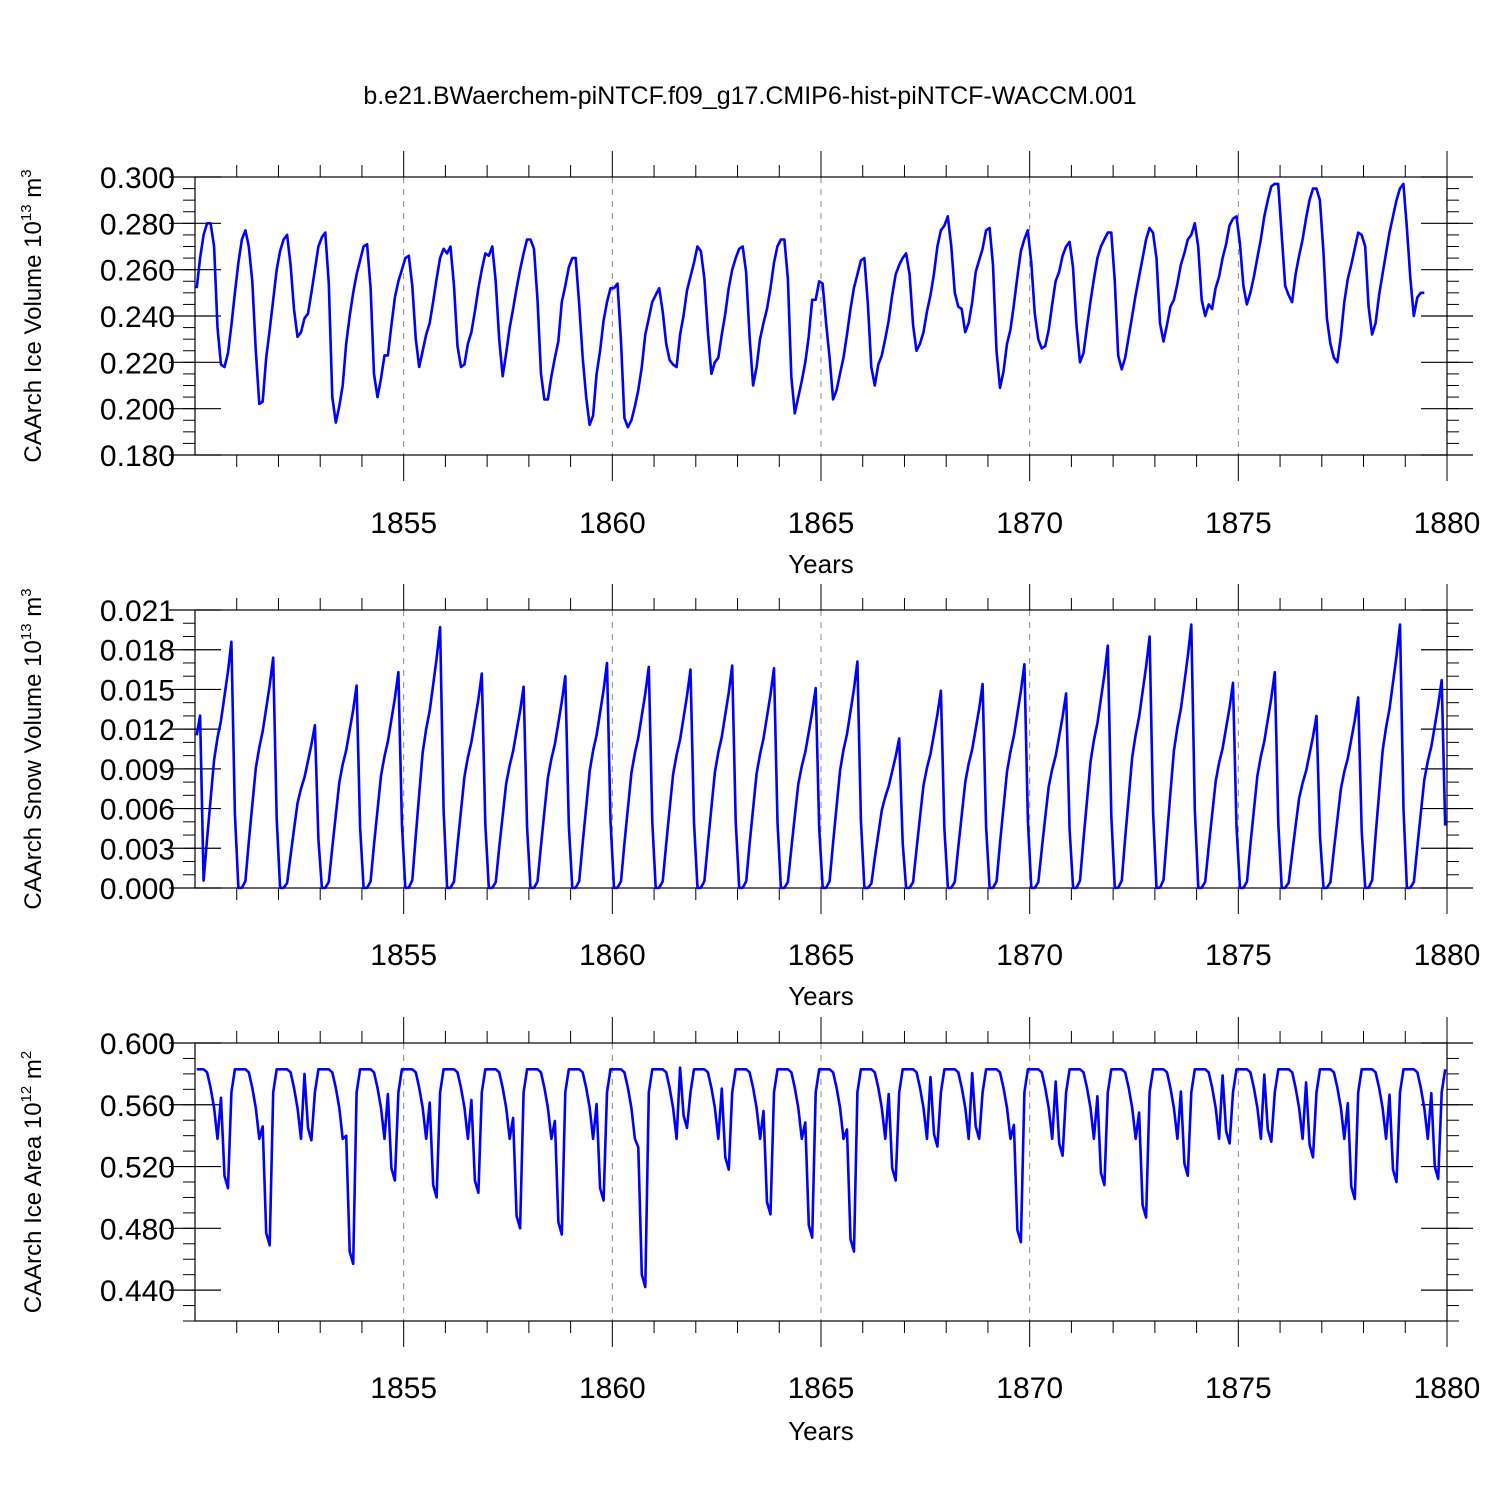 This screenshot has width=1500, height=1500. I want to click on y-tick-label: 0.240, so click(137, 317).